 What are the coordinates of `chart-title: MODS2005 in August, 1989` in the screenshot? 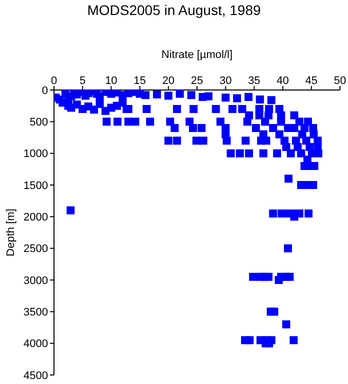 It's located at (174, 10).